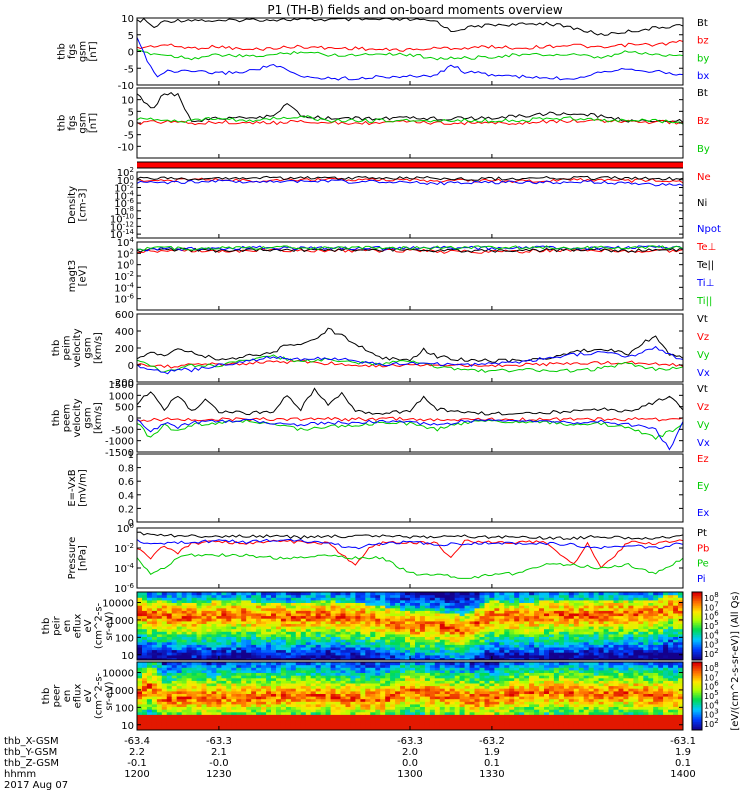 This screenshot has height=800, width=750. Describe the element at coordinates (702, 203) in the screenshot. I see `legend-entry-Ni: Ni` at that location.